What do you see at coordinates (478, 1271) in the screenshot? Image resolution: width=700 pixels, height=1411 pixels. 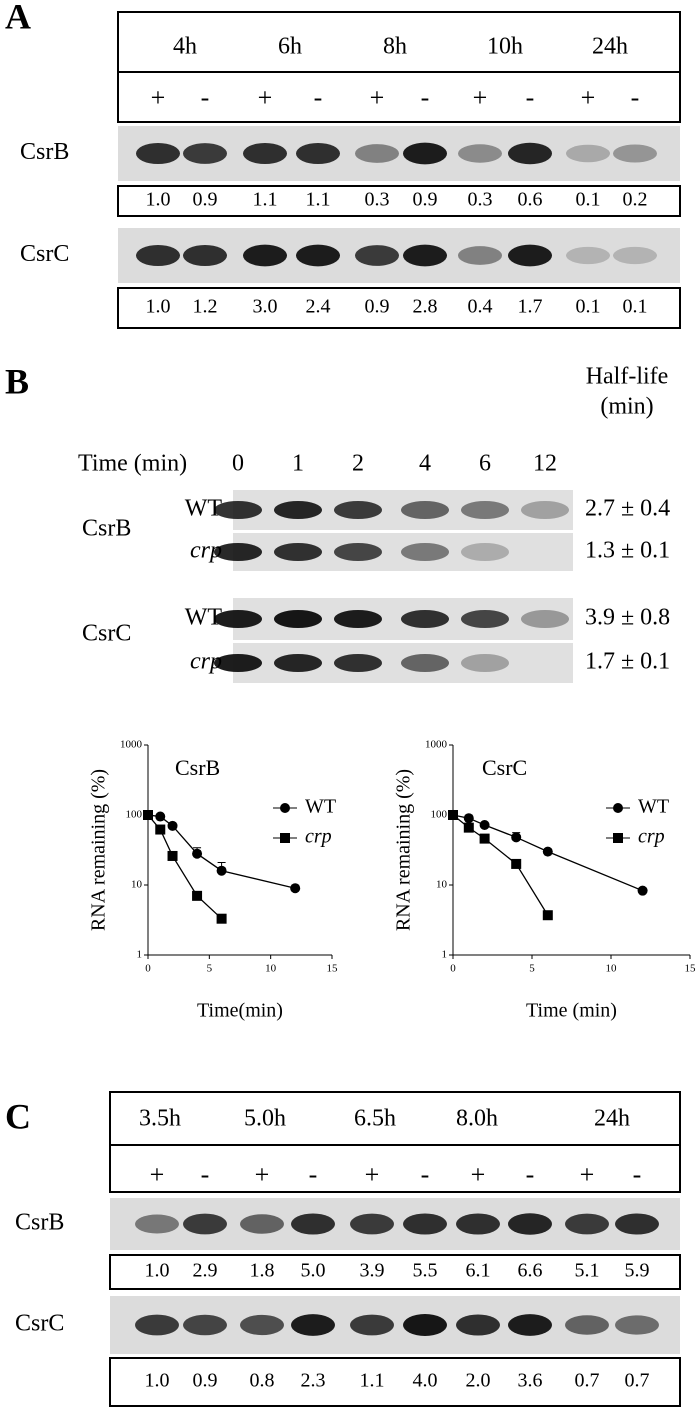 I see `band-value: 6.1` at bounding box center [478, 1271].